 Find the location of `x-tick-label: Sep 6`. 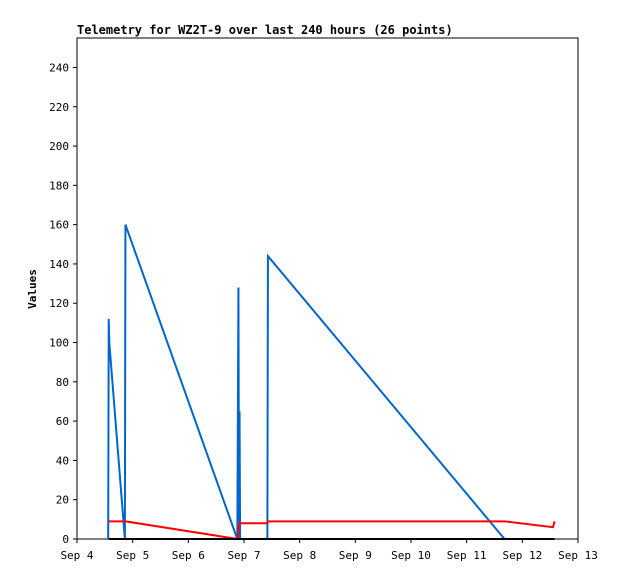

x-tick-label: Sep 6 is located at coordinates (188, 555).